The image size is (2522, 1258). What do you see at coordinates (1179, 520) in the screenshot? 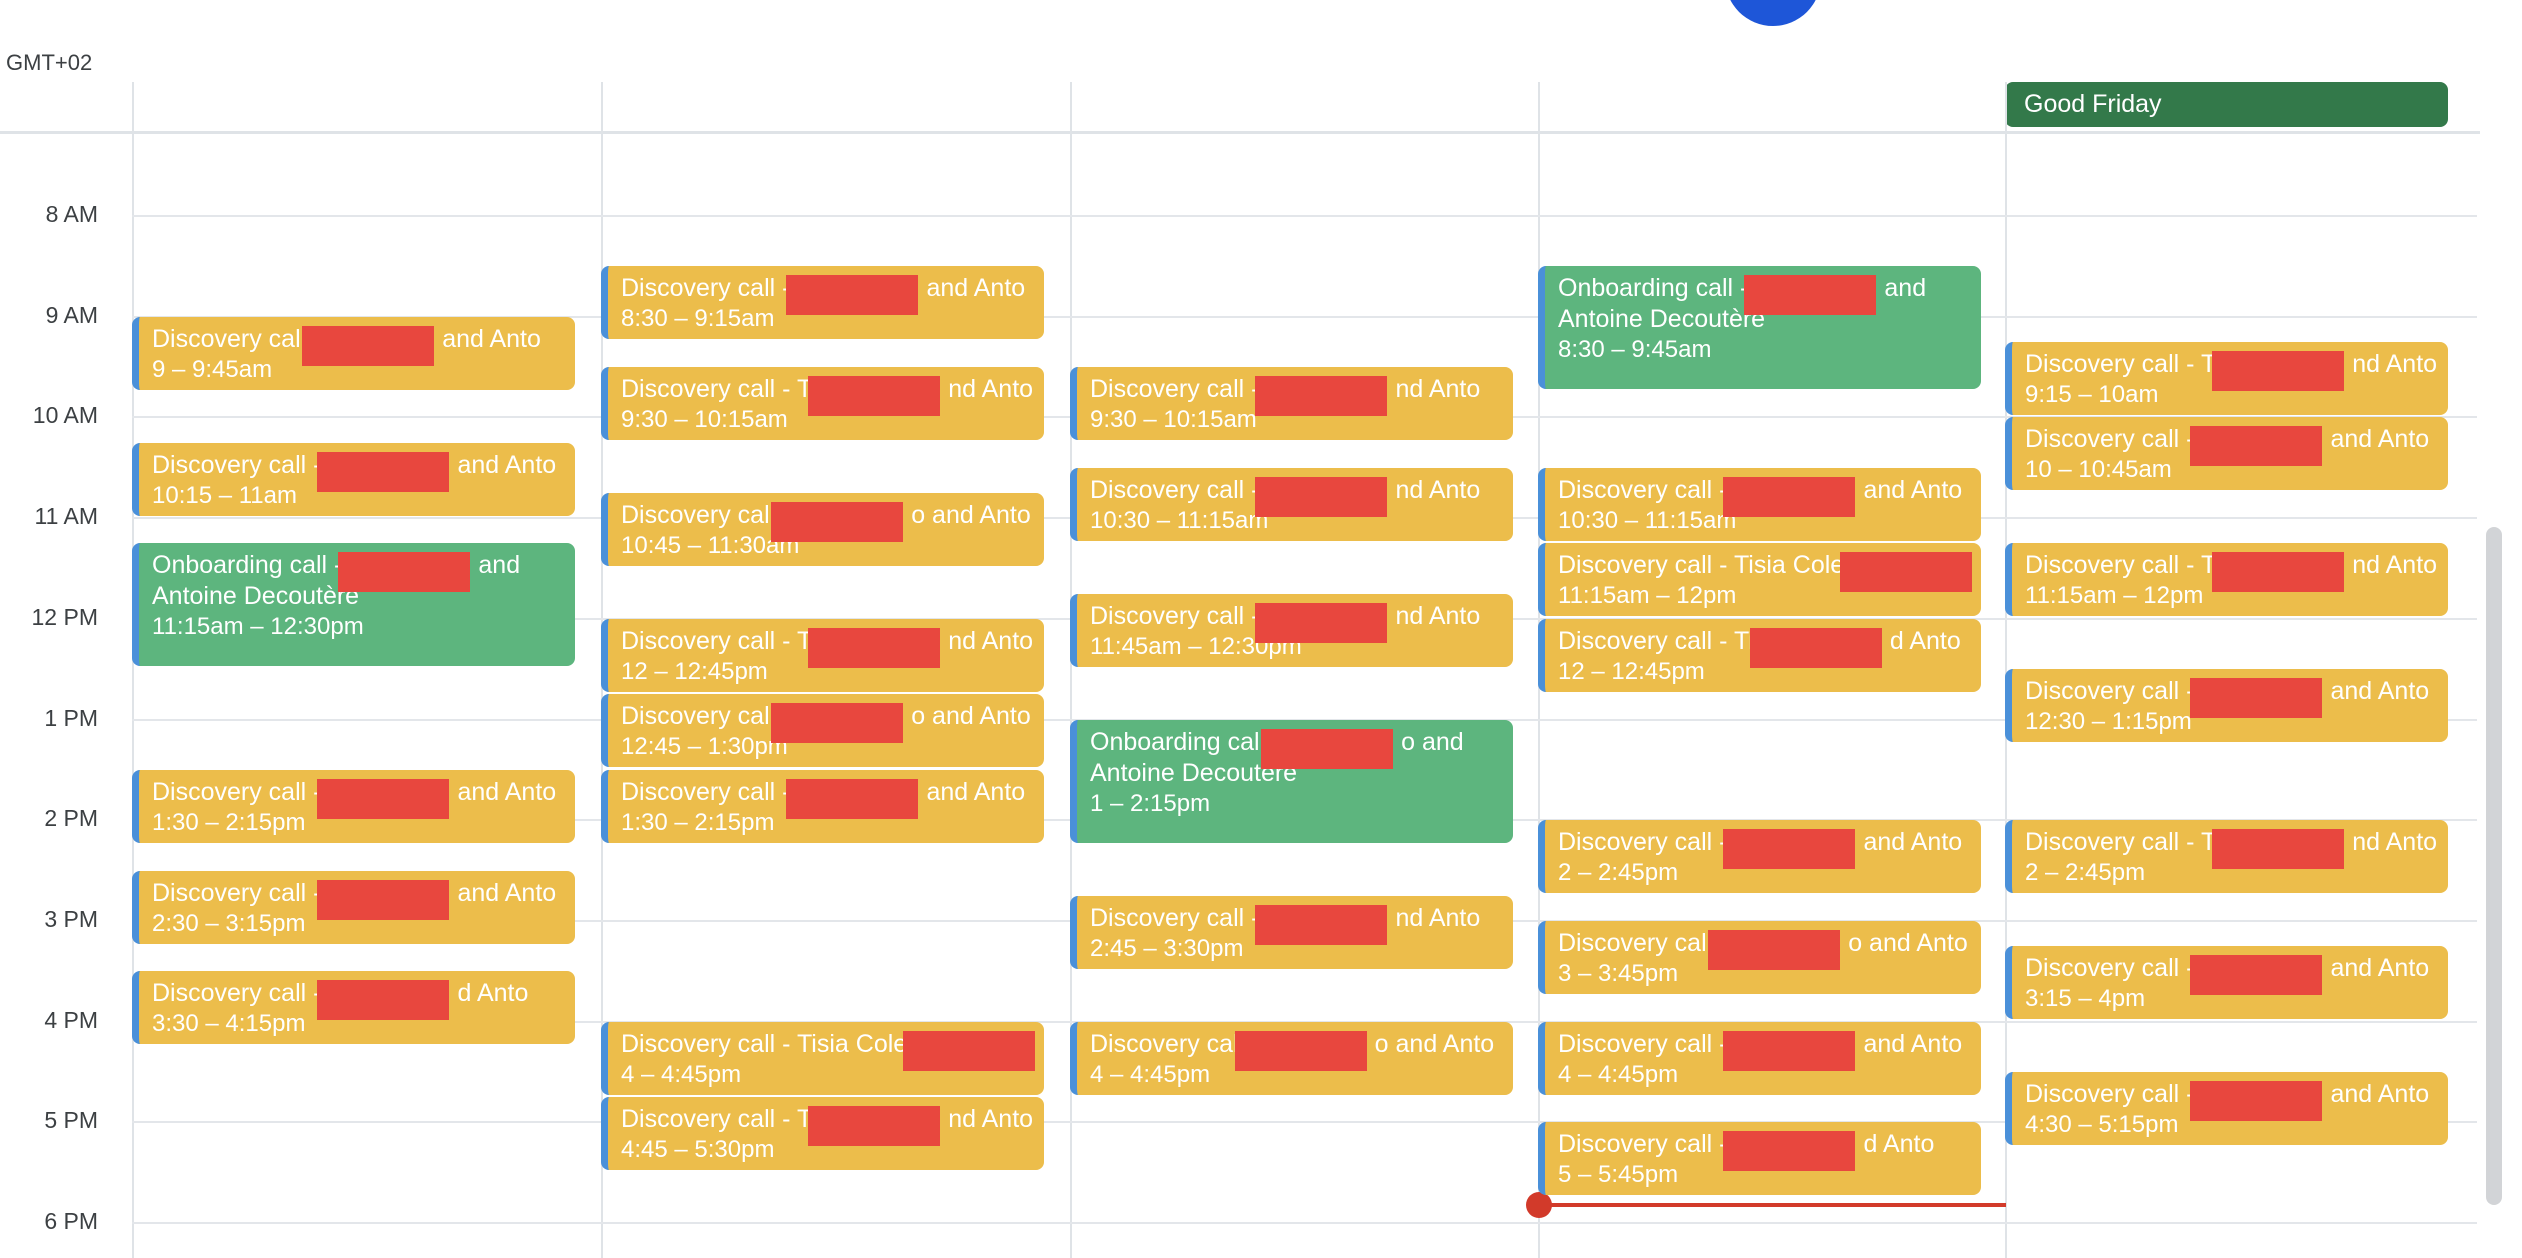
I see `event-time: 10:30 – 11:15am` at bounding box center [1179, 520].